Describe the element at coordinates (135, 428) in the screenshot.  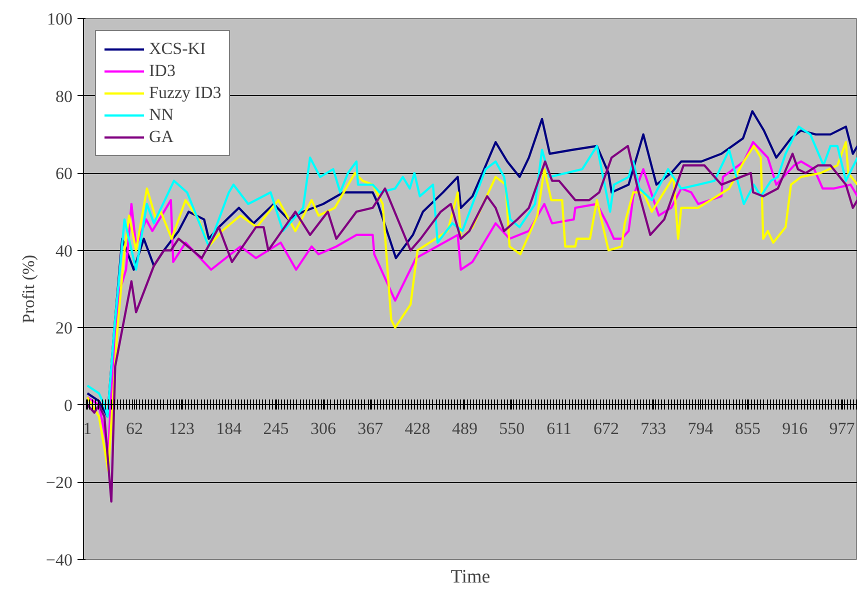
I see `x-tick-label: 62` at that location.